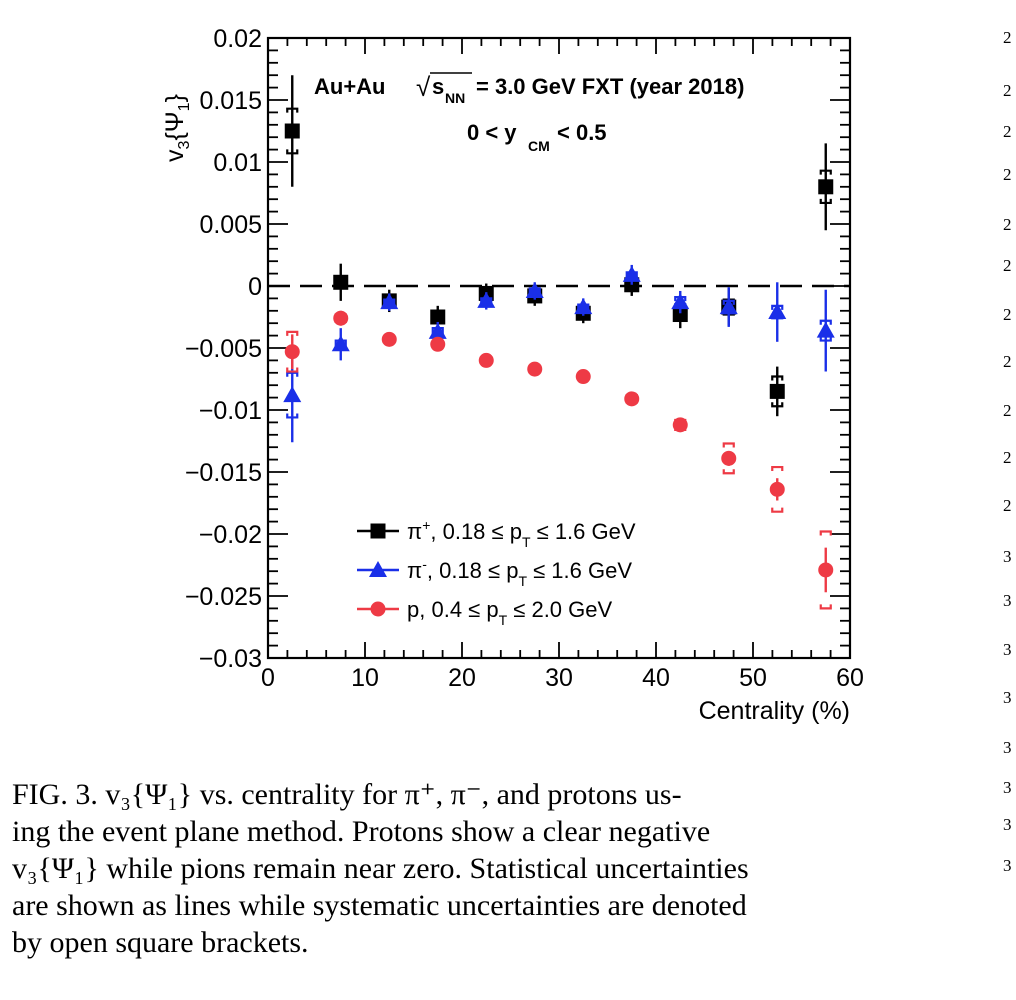 Image resolution: width=1016 pixels, height=1000 pixels. I want to click on chart-title-rapidity-sub: CM, so click(539, 146).